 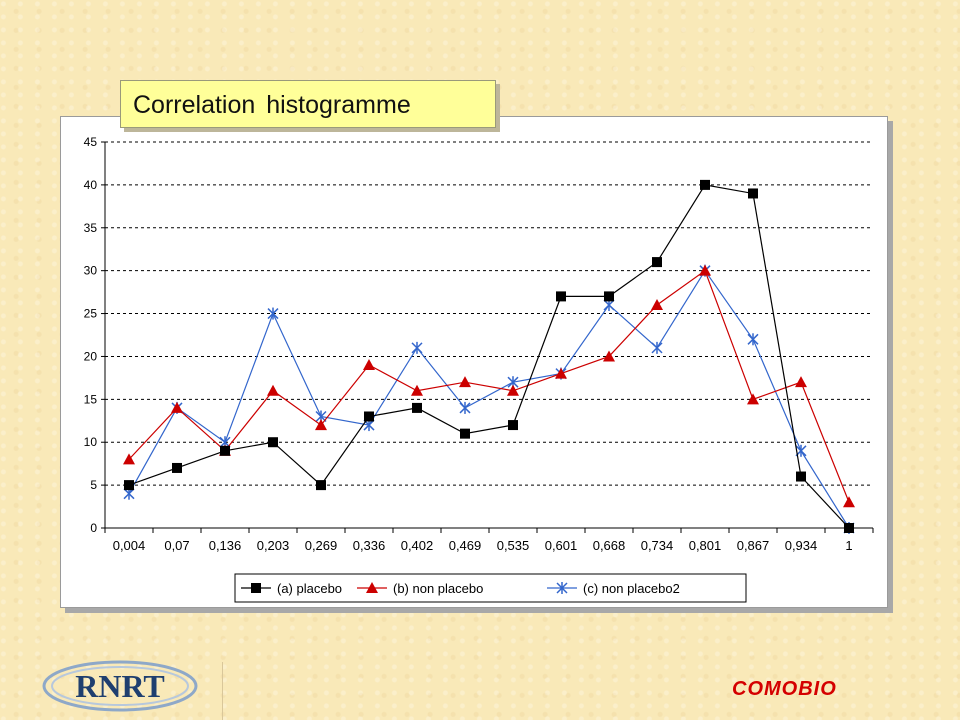 I want to click on y-tick-label: 5, so click(x=93, y=485).